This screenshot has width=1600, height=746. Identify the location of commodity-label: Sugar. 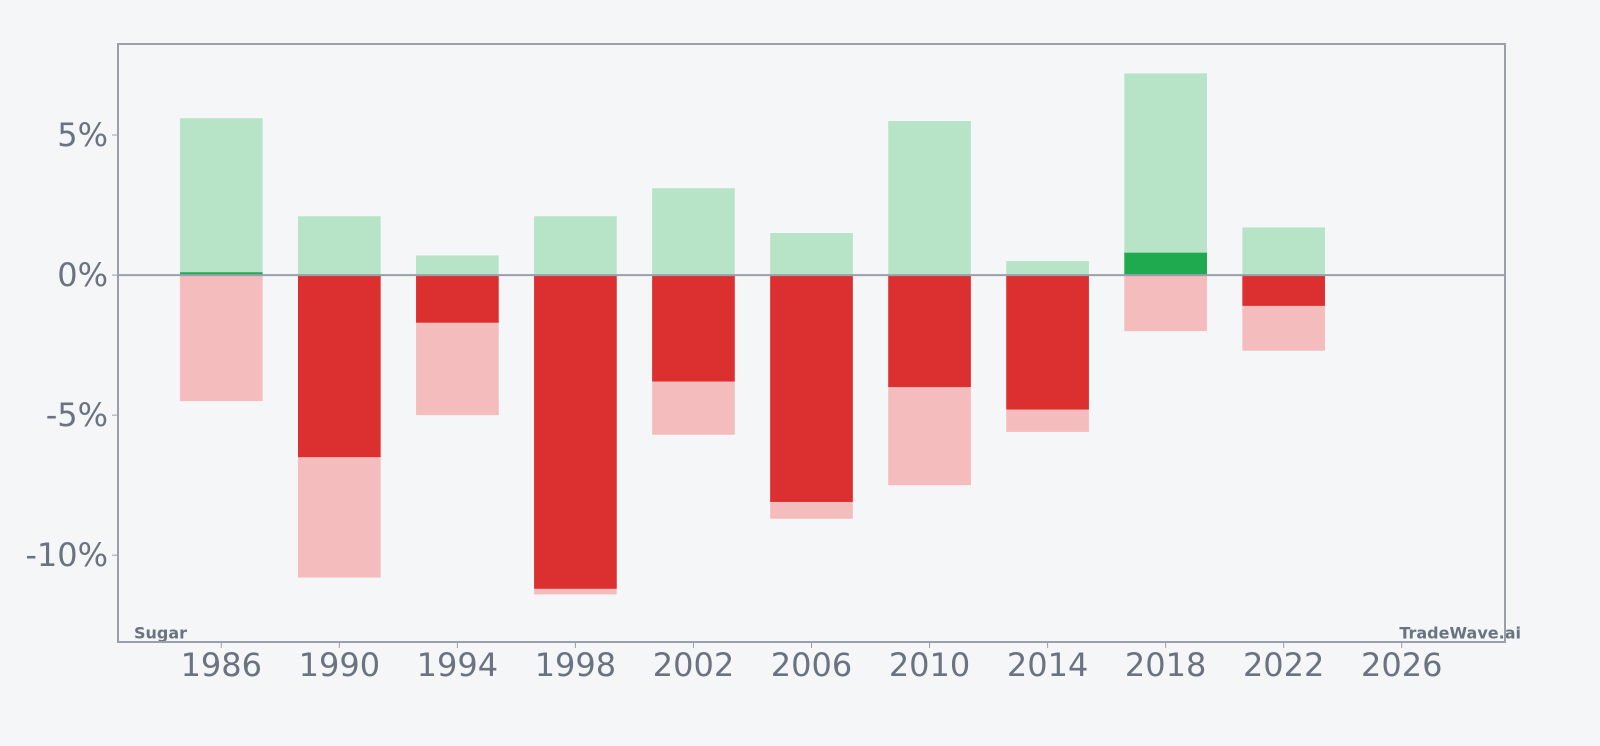
(160, 633).